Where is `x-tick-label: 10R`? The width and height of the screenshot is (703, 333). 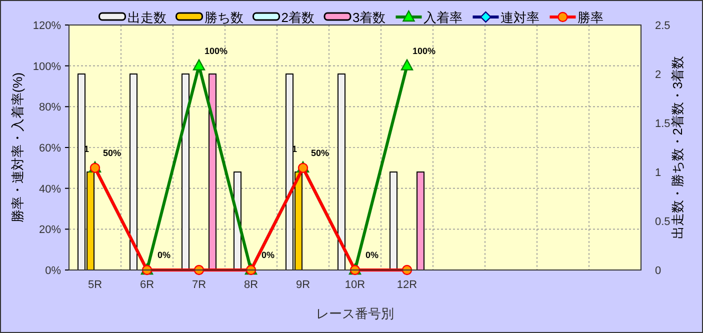 x-tick-label: 10R is located at coordinates (355, 285).